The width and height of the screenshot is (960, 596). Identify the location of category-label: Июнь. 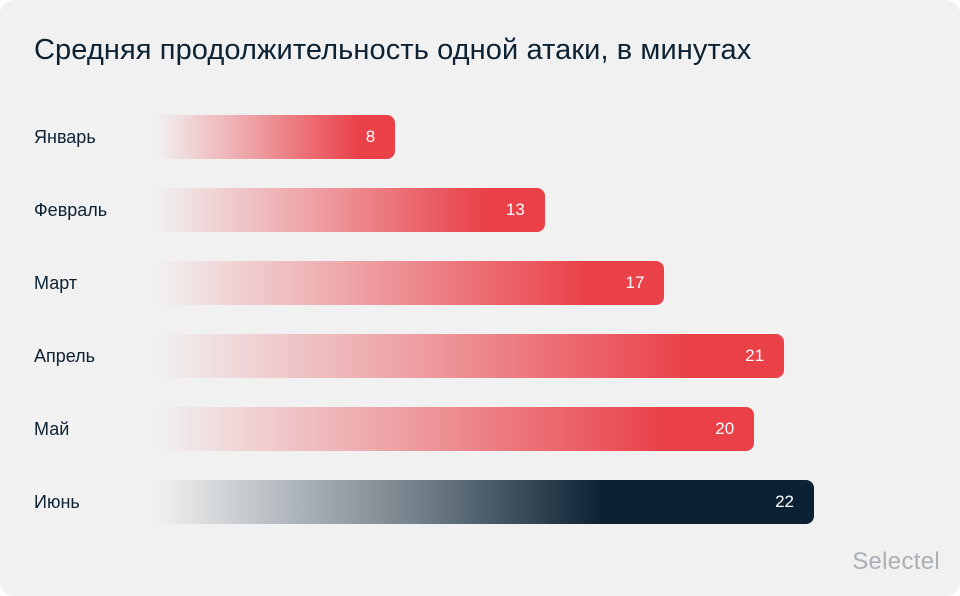
(57, 502).